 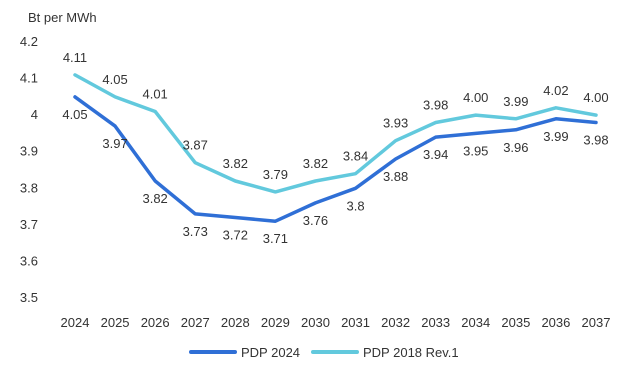 What do you see at coordinates (555, 90) in the screenshot?
I see `data-label: 4.02` at bounding box center [555, 90].